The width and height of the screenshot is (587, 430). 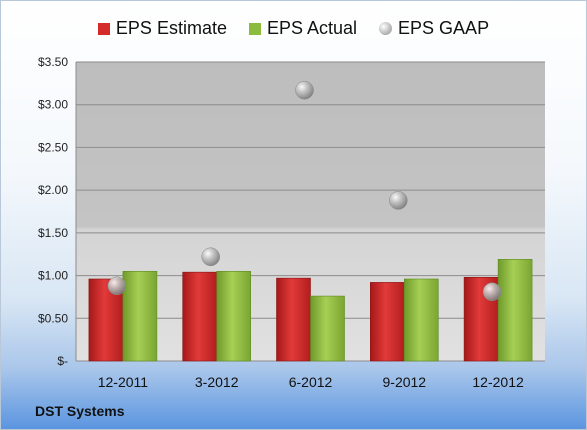 I want to click on legend-item-eps-gaap: EPS GAAP, so click(x=434, y=28).